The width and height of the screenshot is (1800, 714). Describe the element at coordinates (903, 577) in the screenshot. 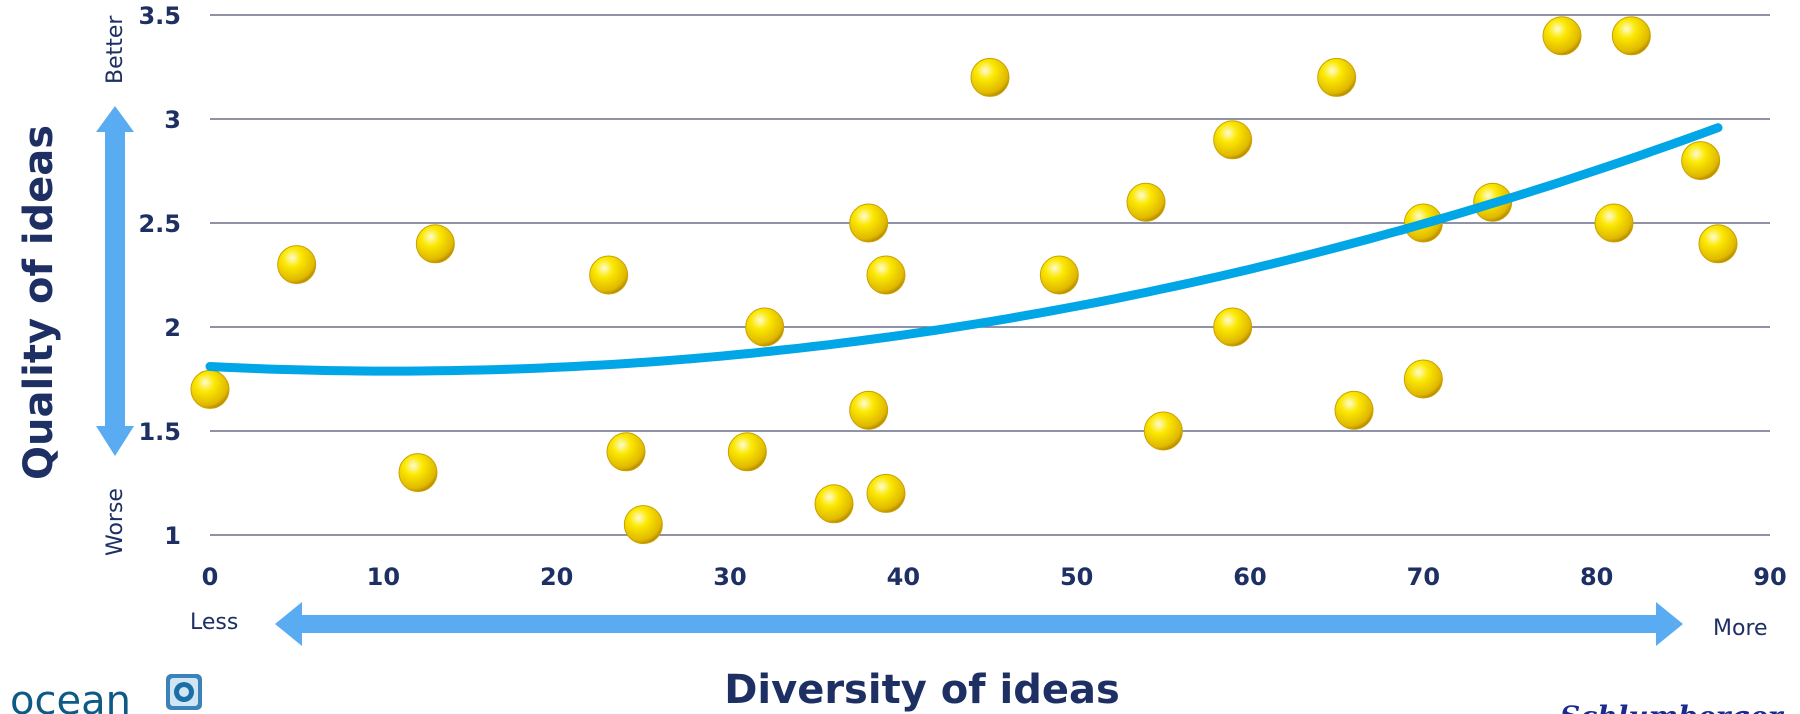

I see `x-tick-label: 40` at that location.